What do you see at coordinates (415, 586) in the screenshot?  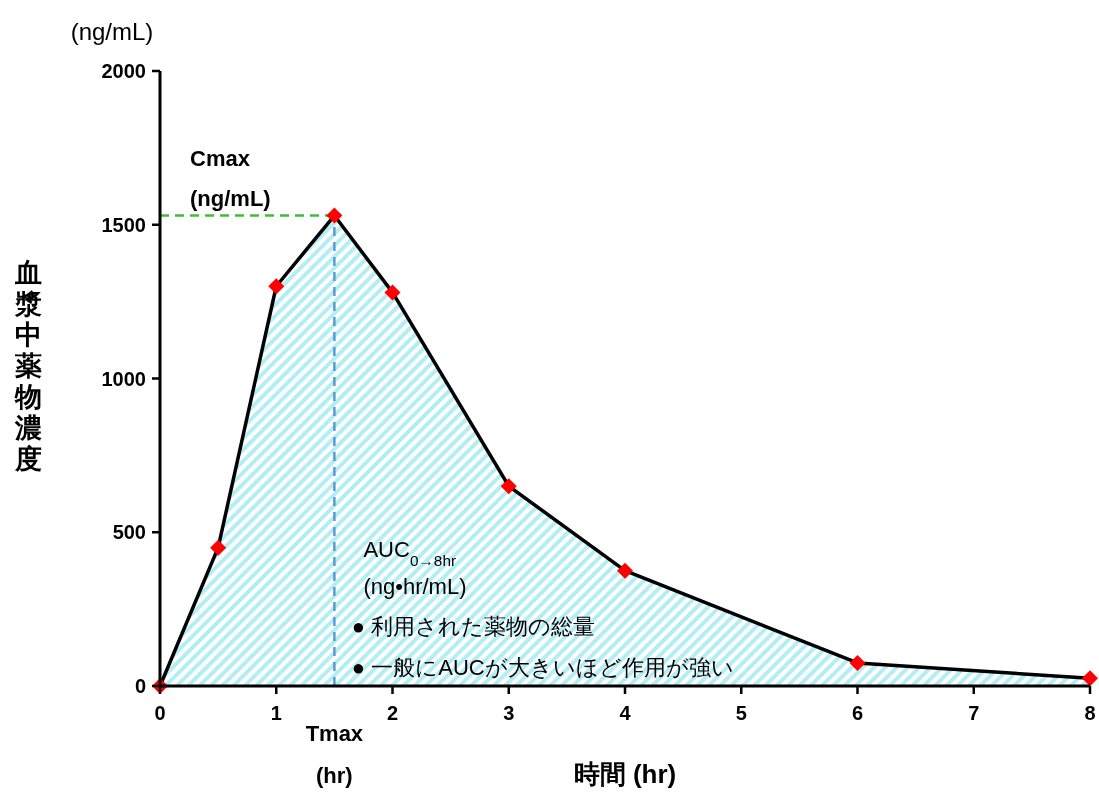 I see `annotation: (ng•hr/mL)` at bounding box center [415, 586].